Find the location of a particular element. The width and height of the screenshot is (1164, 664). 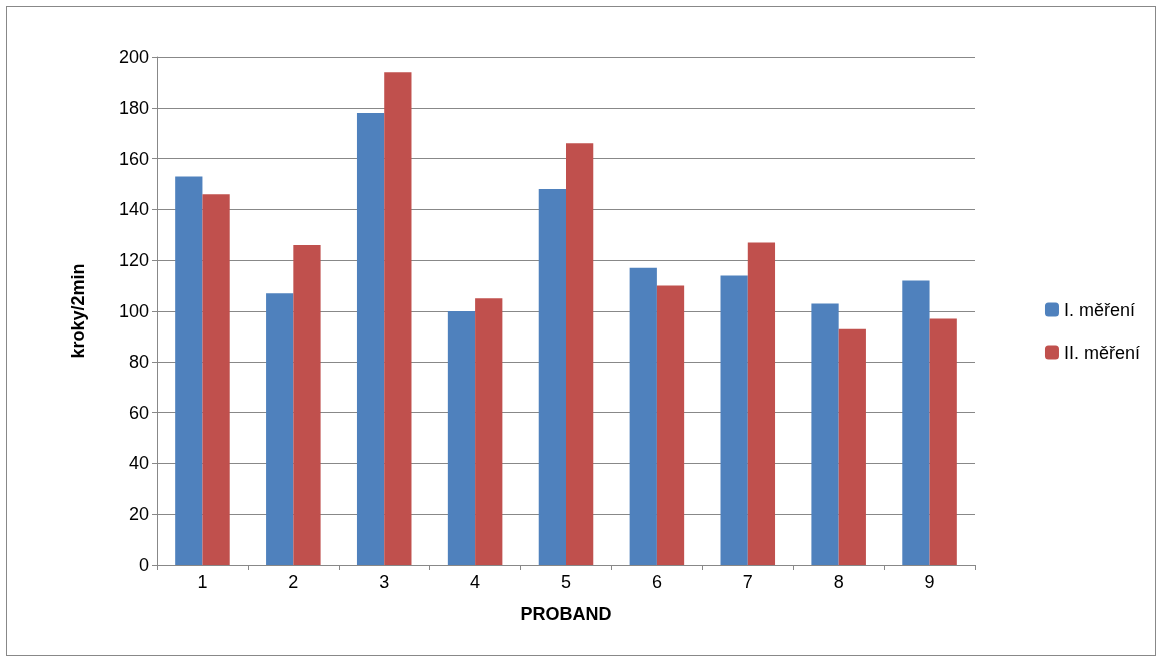

x-tick-label: 9 is located at coordinates (929, 582).